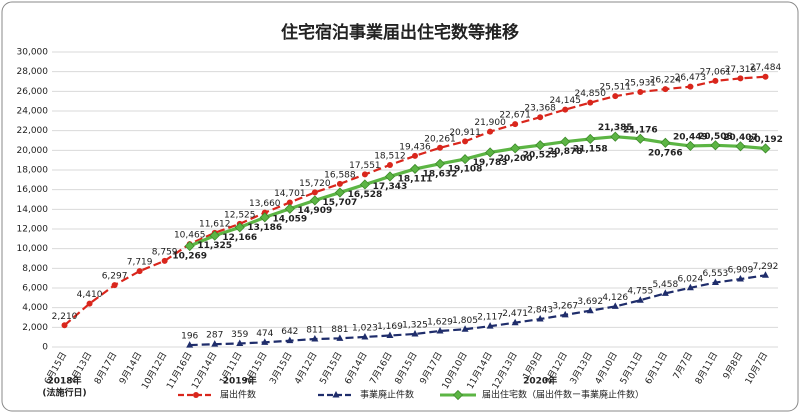 Image resolution: width=800 pixels, height=413 pixels. Describe the element at coordinates (45, 348) in the screenshot. I see `y-tick-label: 0` at that location.